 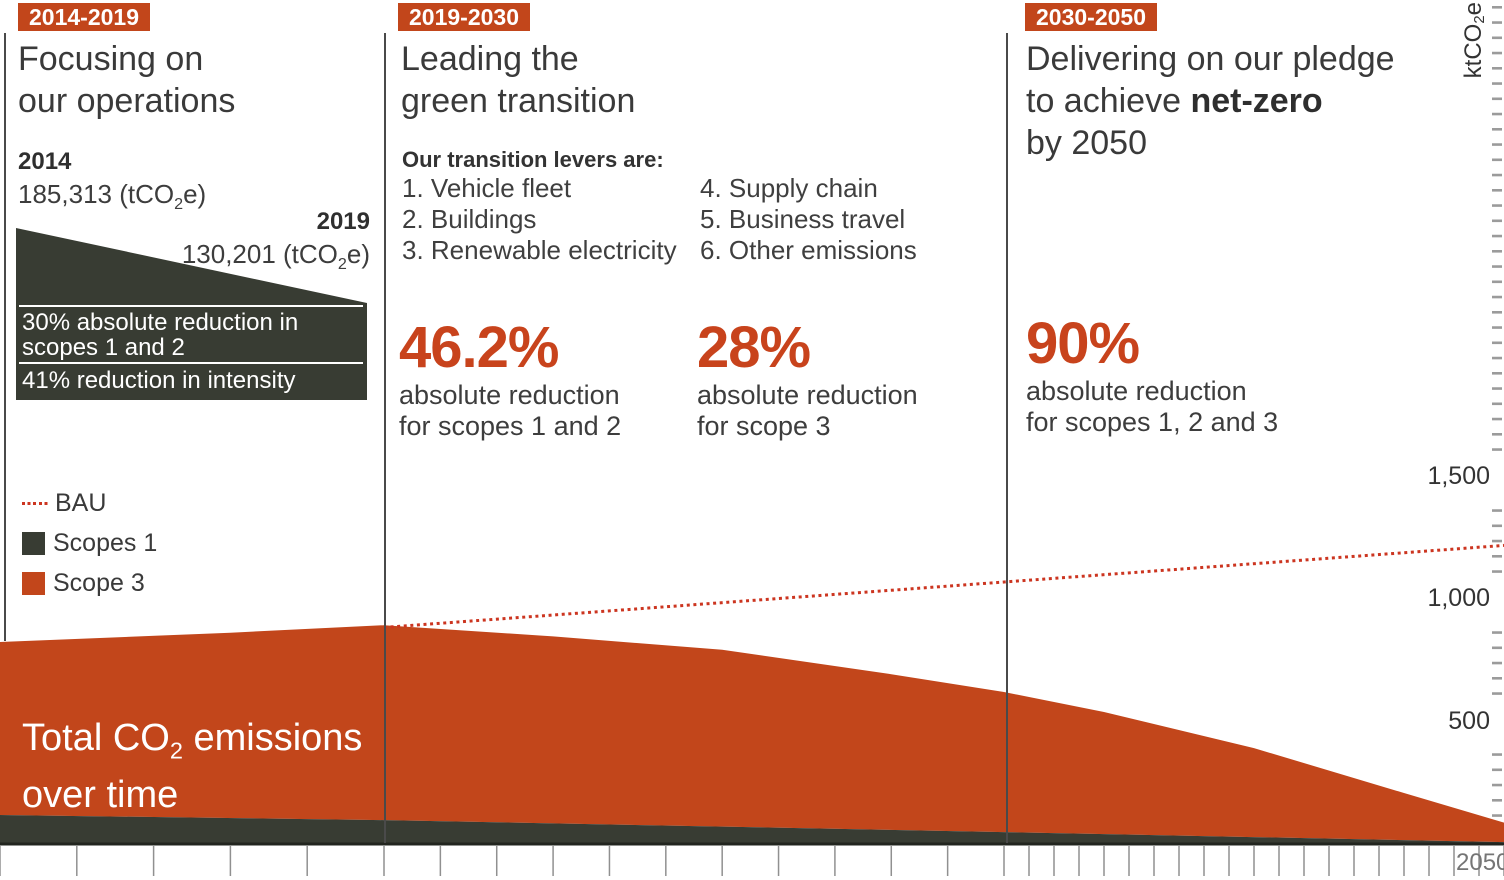 I want to click on value-2014-main: 185,313 (tCO, so click(x=96, y=194).